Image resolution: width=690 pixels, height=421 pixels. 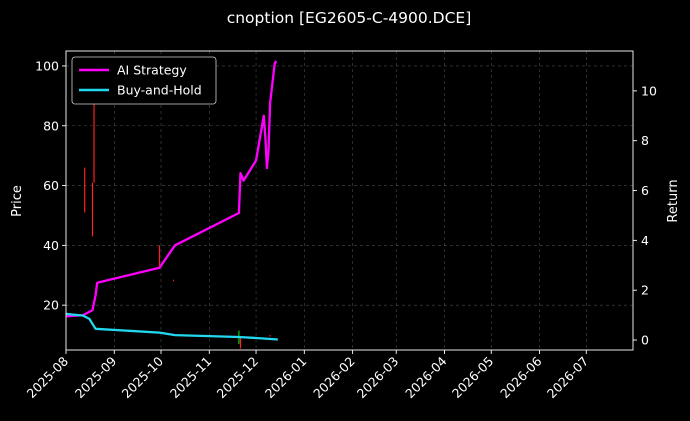 What do you see at coordinates (568, 378) in the screenshot?
I see `x-tick-label: 2026-07` at bounding box center [568, 378].